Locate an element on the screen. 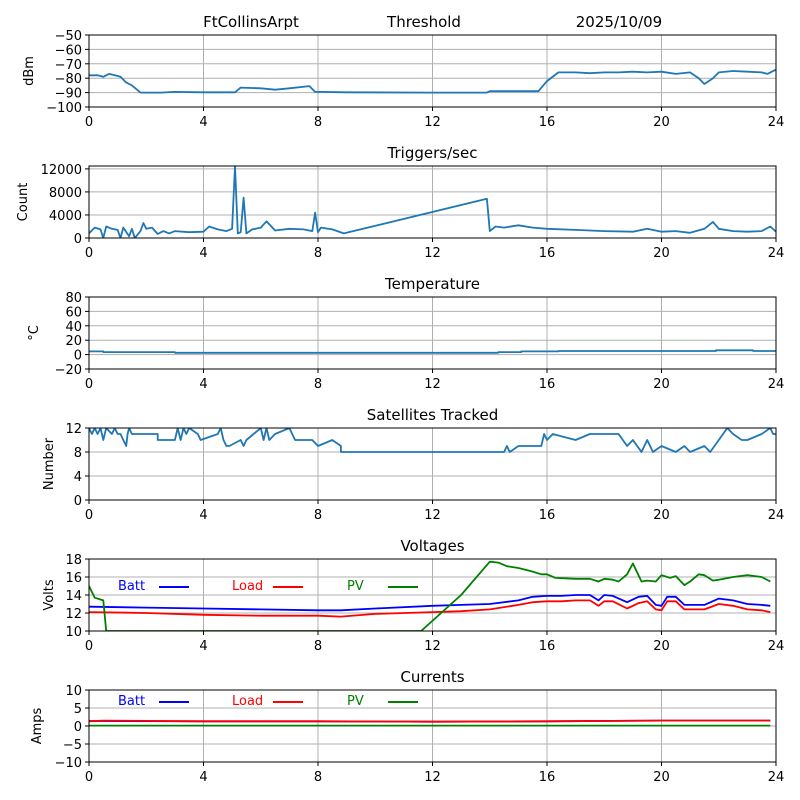 This screenshot has width=800, height=800. series-line-satellites is located at coordinates (432, 440).